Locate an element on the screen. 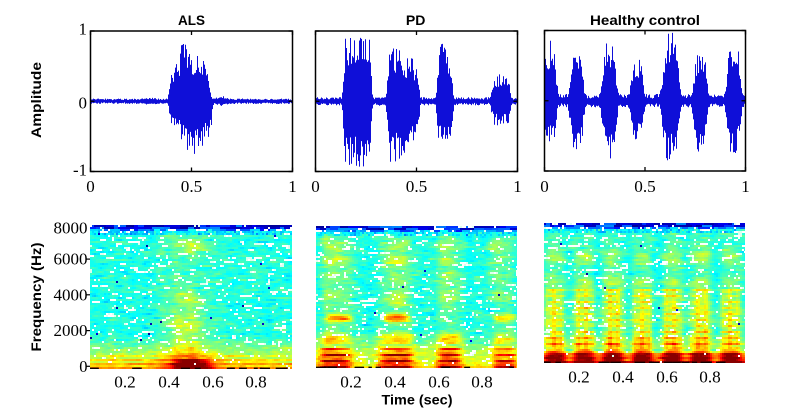 The width and height of the screenshot is (801, 412). svg-text: Healthy control is located at coordinates (645, 20).